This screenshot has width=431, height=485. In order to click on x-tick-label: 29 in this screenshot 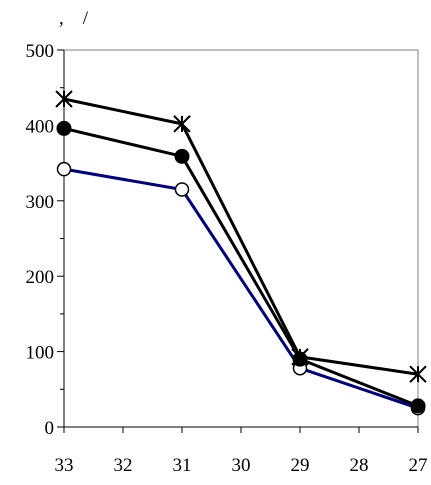, I will do `click(300, 465)`.